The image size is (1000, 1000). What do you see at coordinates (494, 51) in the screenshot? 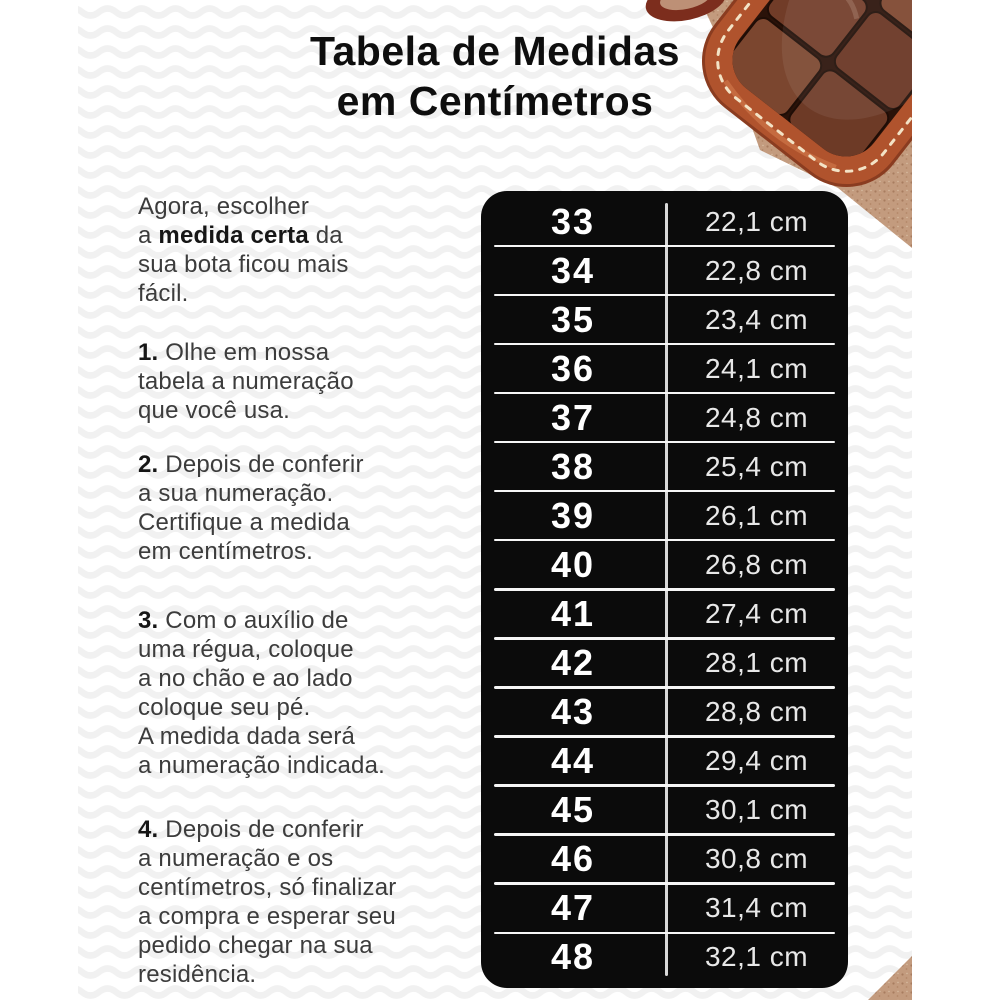
I see `page-title-line1: Tabela de Medidas` at bounding box center [494, 51].